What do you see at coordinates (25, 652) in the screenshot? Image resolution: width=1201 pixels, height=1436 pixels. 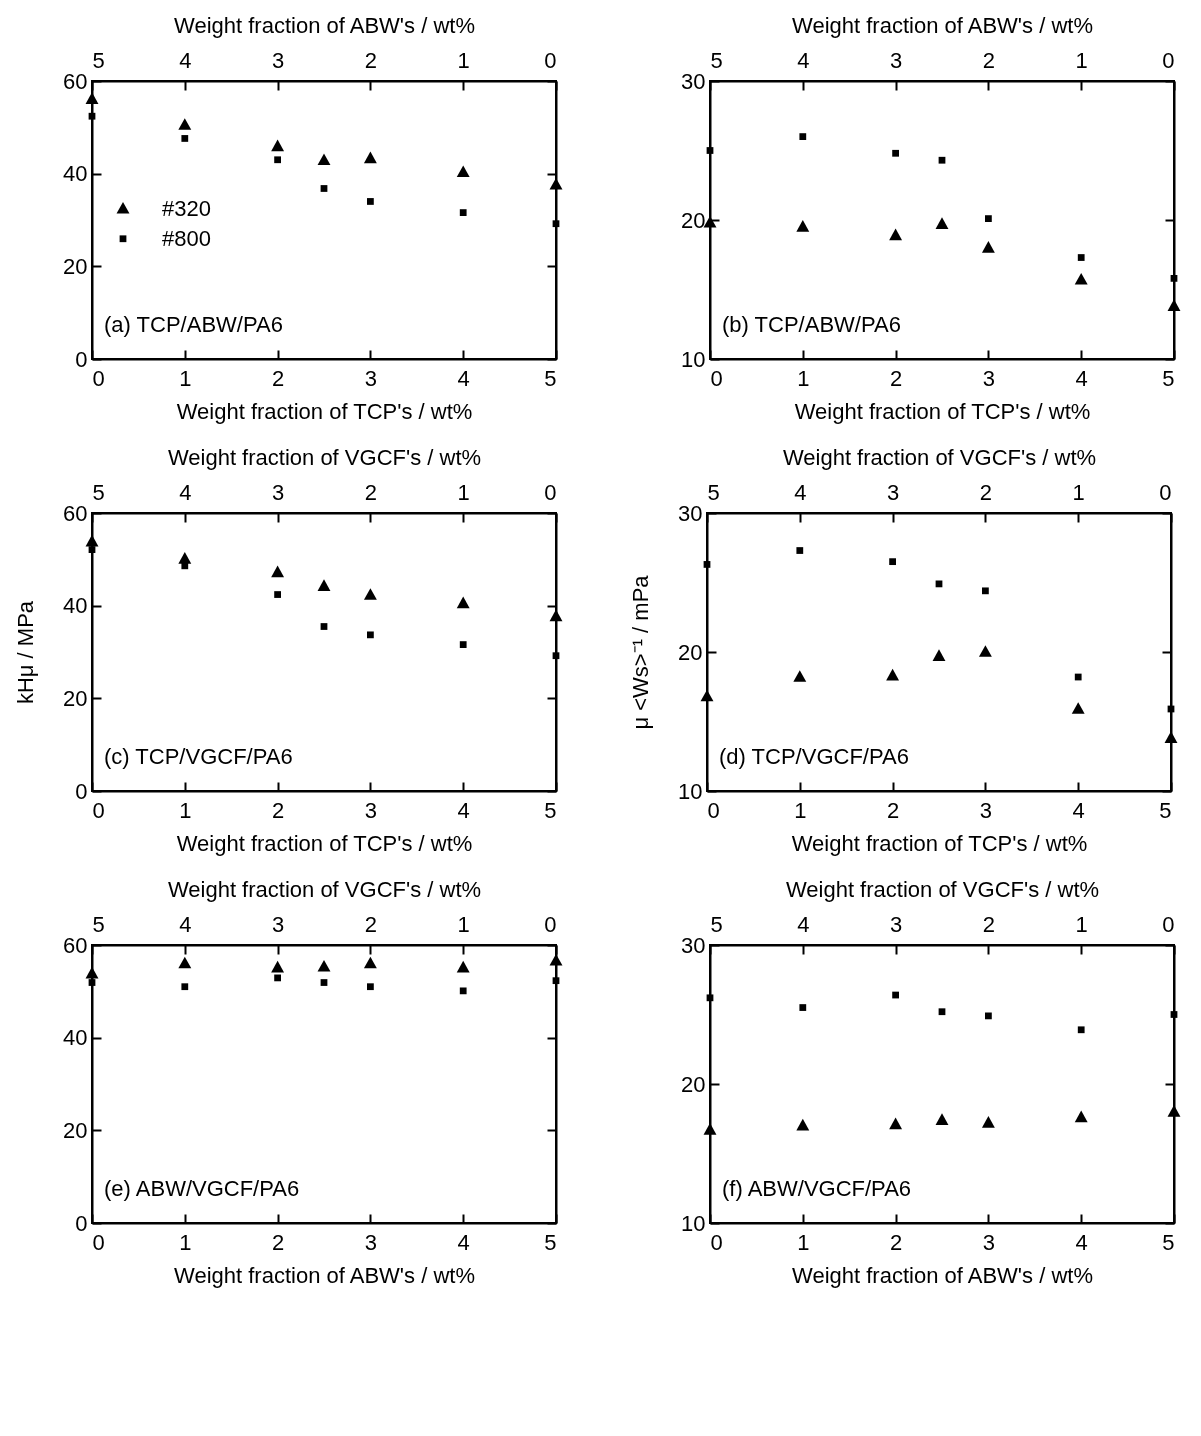 I see `y-axis-title: kHμ / MPa` at bounding box center [25, 652].